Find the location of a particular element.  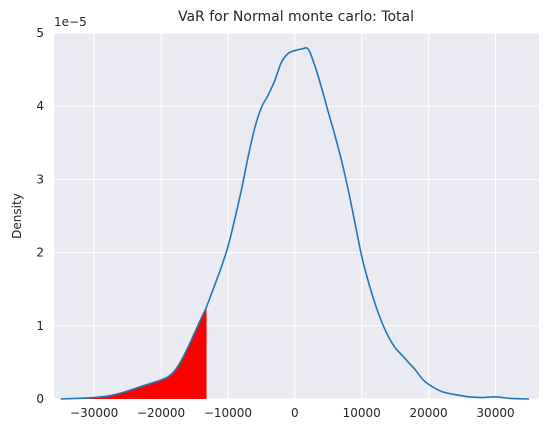

x-tick-label: 20000 is located at coordinates (429, 413).